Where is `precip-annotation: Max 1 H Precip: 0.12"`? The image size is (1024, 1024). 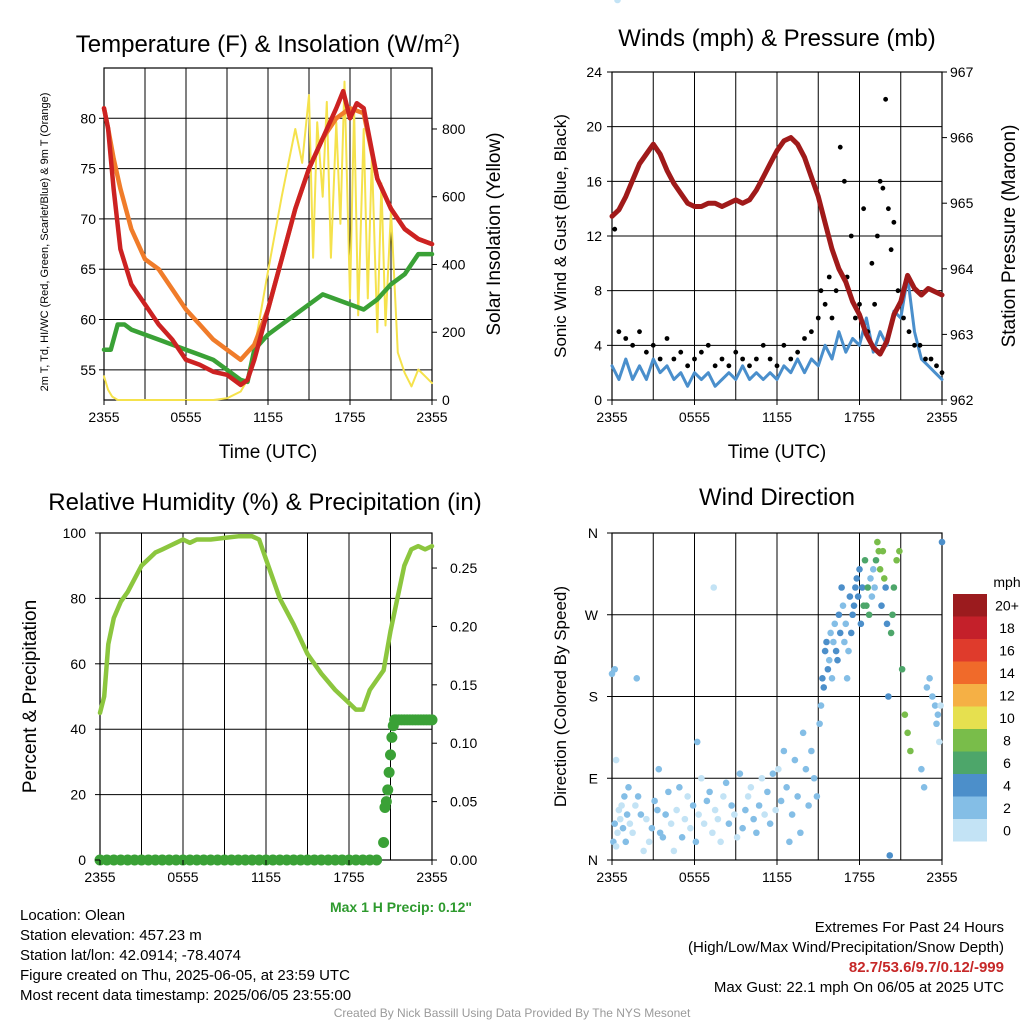 precip-annotation: Max 1 H Precip: 0.12" is located at coordinates (401, 907).